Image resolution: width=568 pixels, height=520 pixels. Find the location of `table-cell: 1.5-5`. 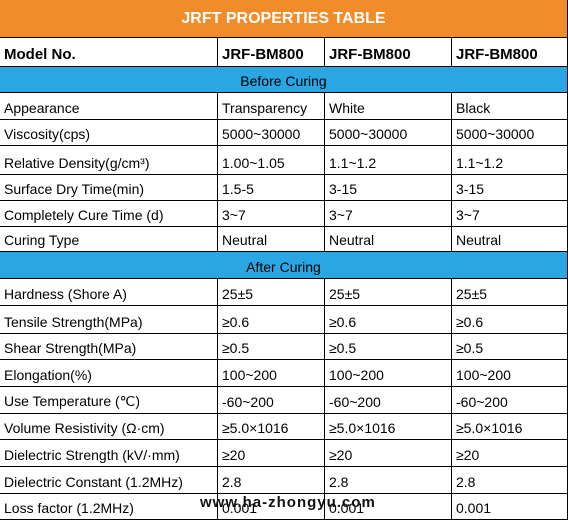

table-cell: 1.5-5 is located at coordinates (271, 188).